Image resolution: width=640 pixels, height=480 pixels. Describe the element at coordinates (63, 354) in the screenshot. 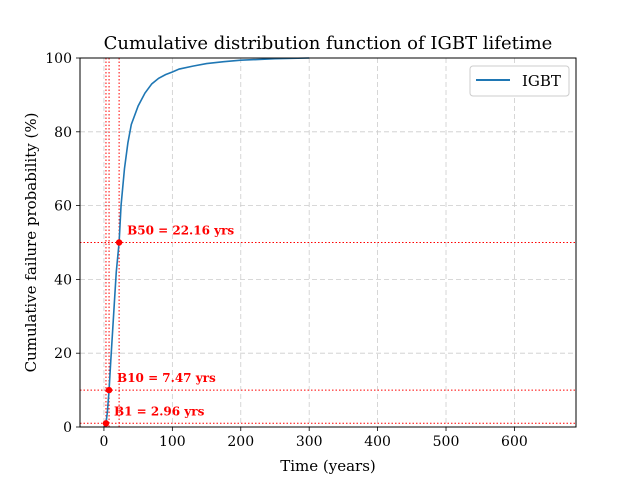

I see `y-tick-label: 20` at that location.